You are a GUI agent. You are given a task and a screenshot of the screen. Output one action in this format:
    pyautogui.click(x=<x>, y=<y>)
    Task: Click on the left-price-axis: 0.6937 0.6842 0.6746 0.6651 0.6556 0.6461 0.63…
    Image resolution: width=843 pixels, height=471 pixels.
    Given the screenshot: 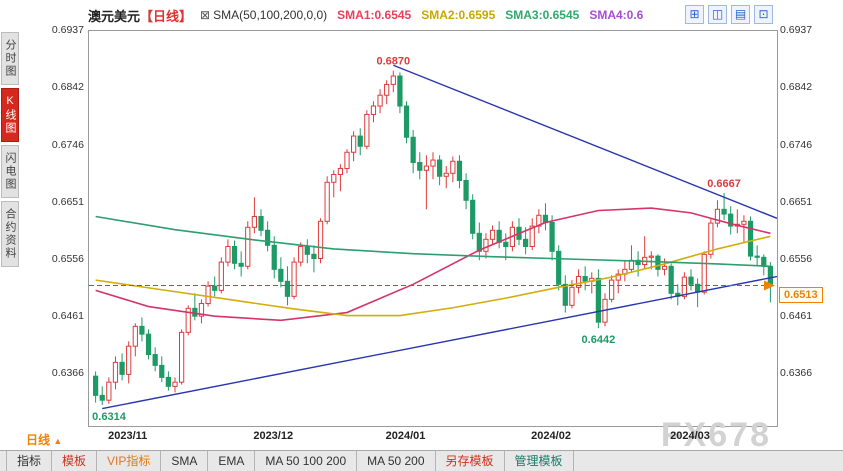 What is the action you would take?
    pyautogui.click(x=61, y=224)
    